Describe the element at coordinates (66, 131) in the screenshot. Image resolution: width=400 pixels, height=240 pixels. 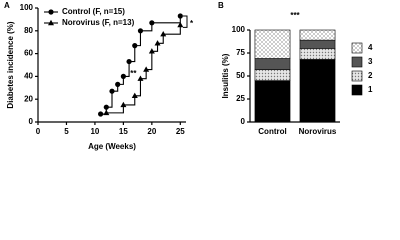
I see `x-tick-label: 5` at that location.